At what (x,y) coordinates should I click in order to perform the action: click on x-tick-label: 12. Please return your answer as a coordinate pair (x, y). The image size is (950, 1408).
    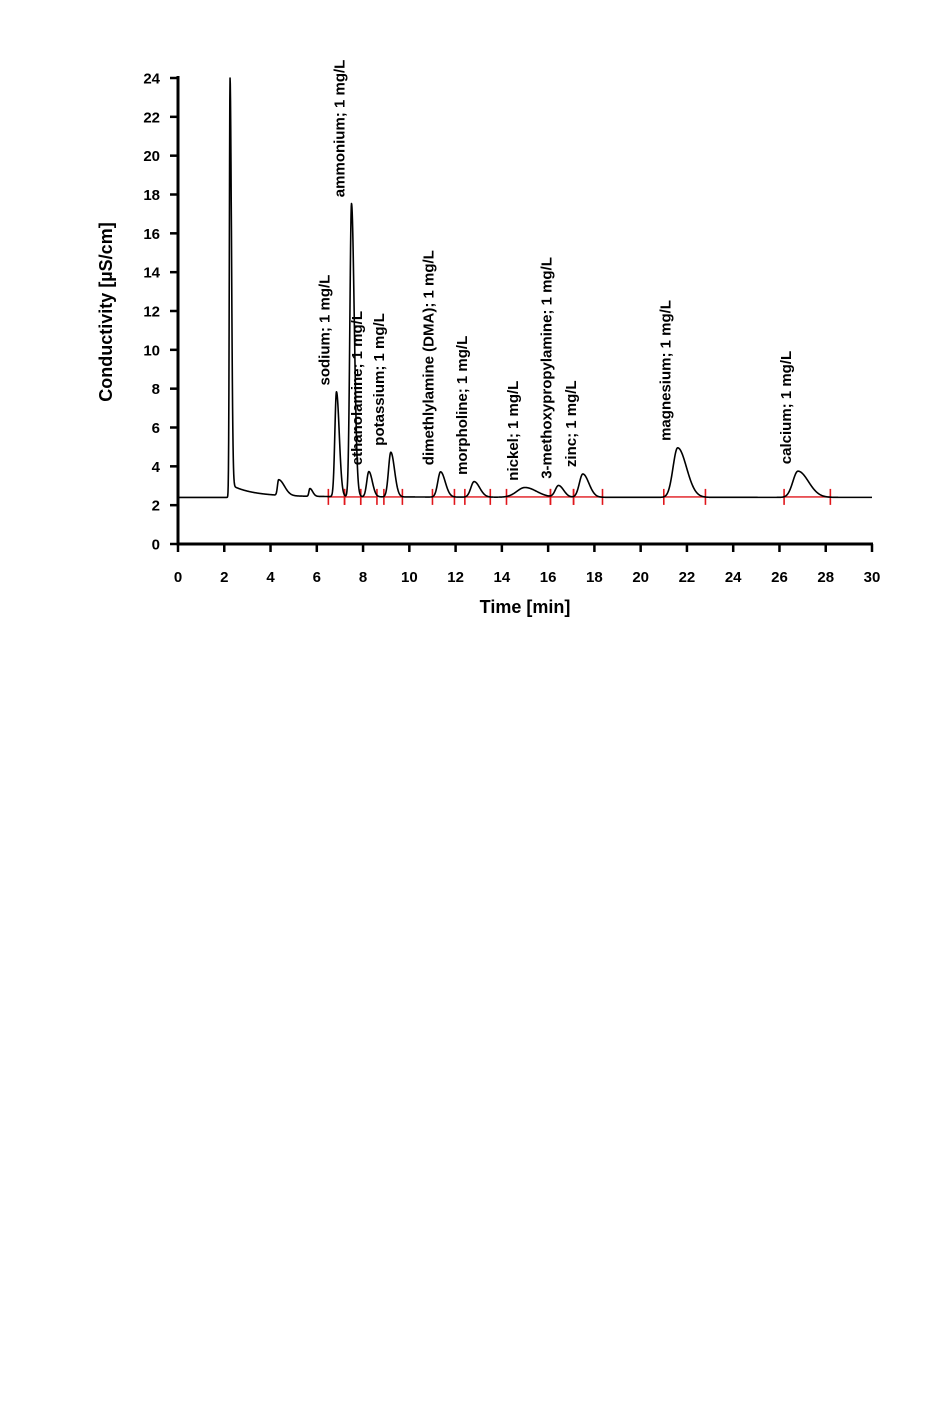
    Looking at the image, I should click on (455, 577).